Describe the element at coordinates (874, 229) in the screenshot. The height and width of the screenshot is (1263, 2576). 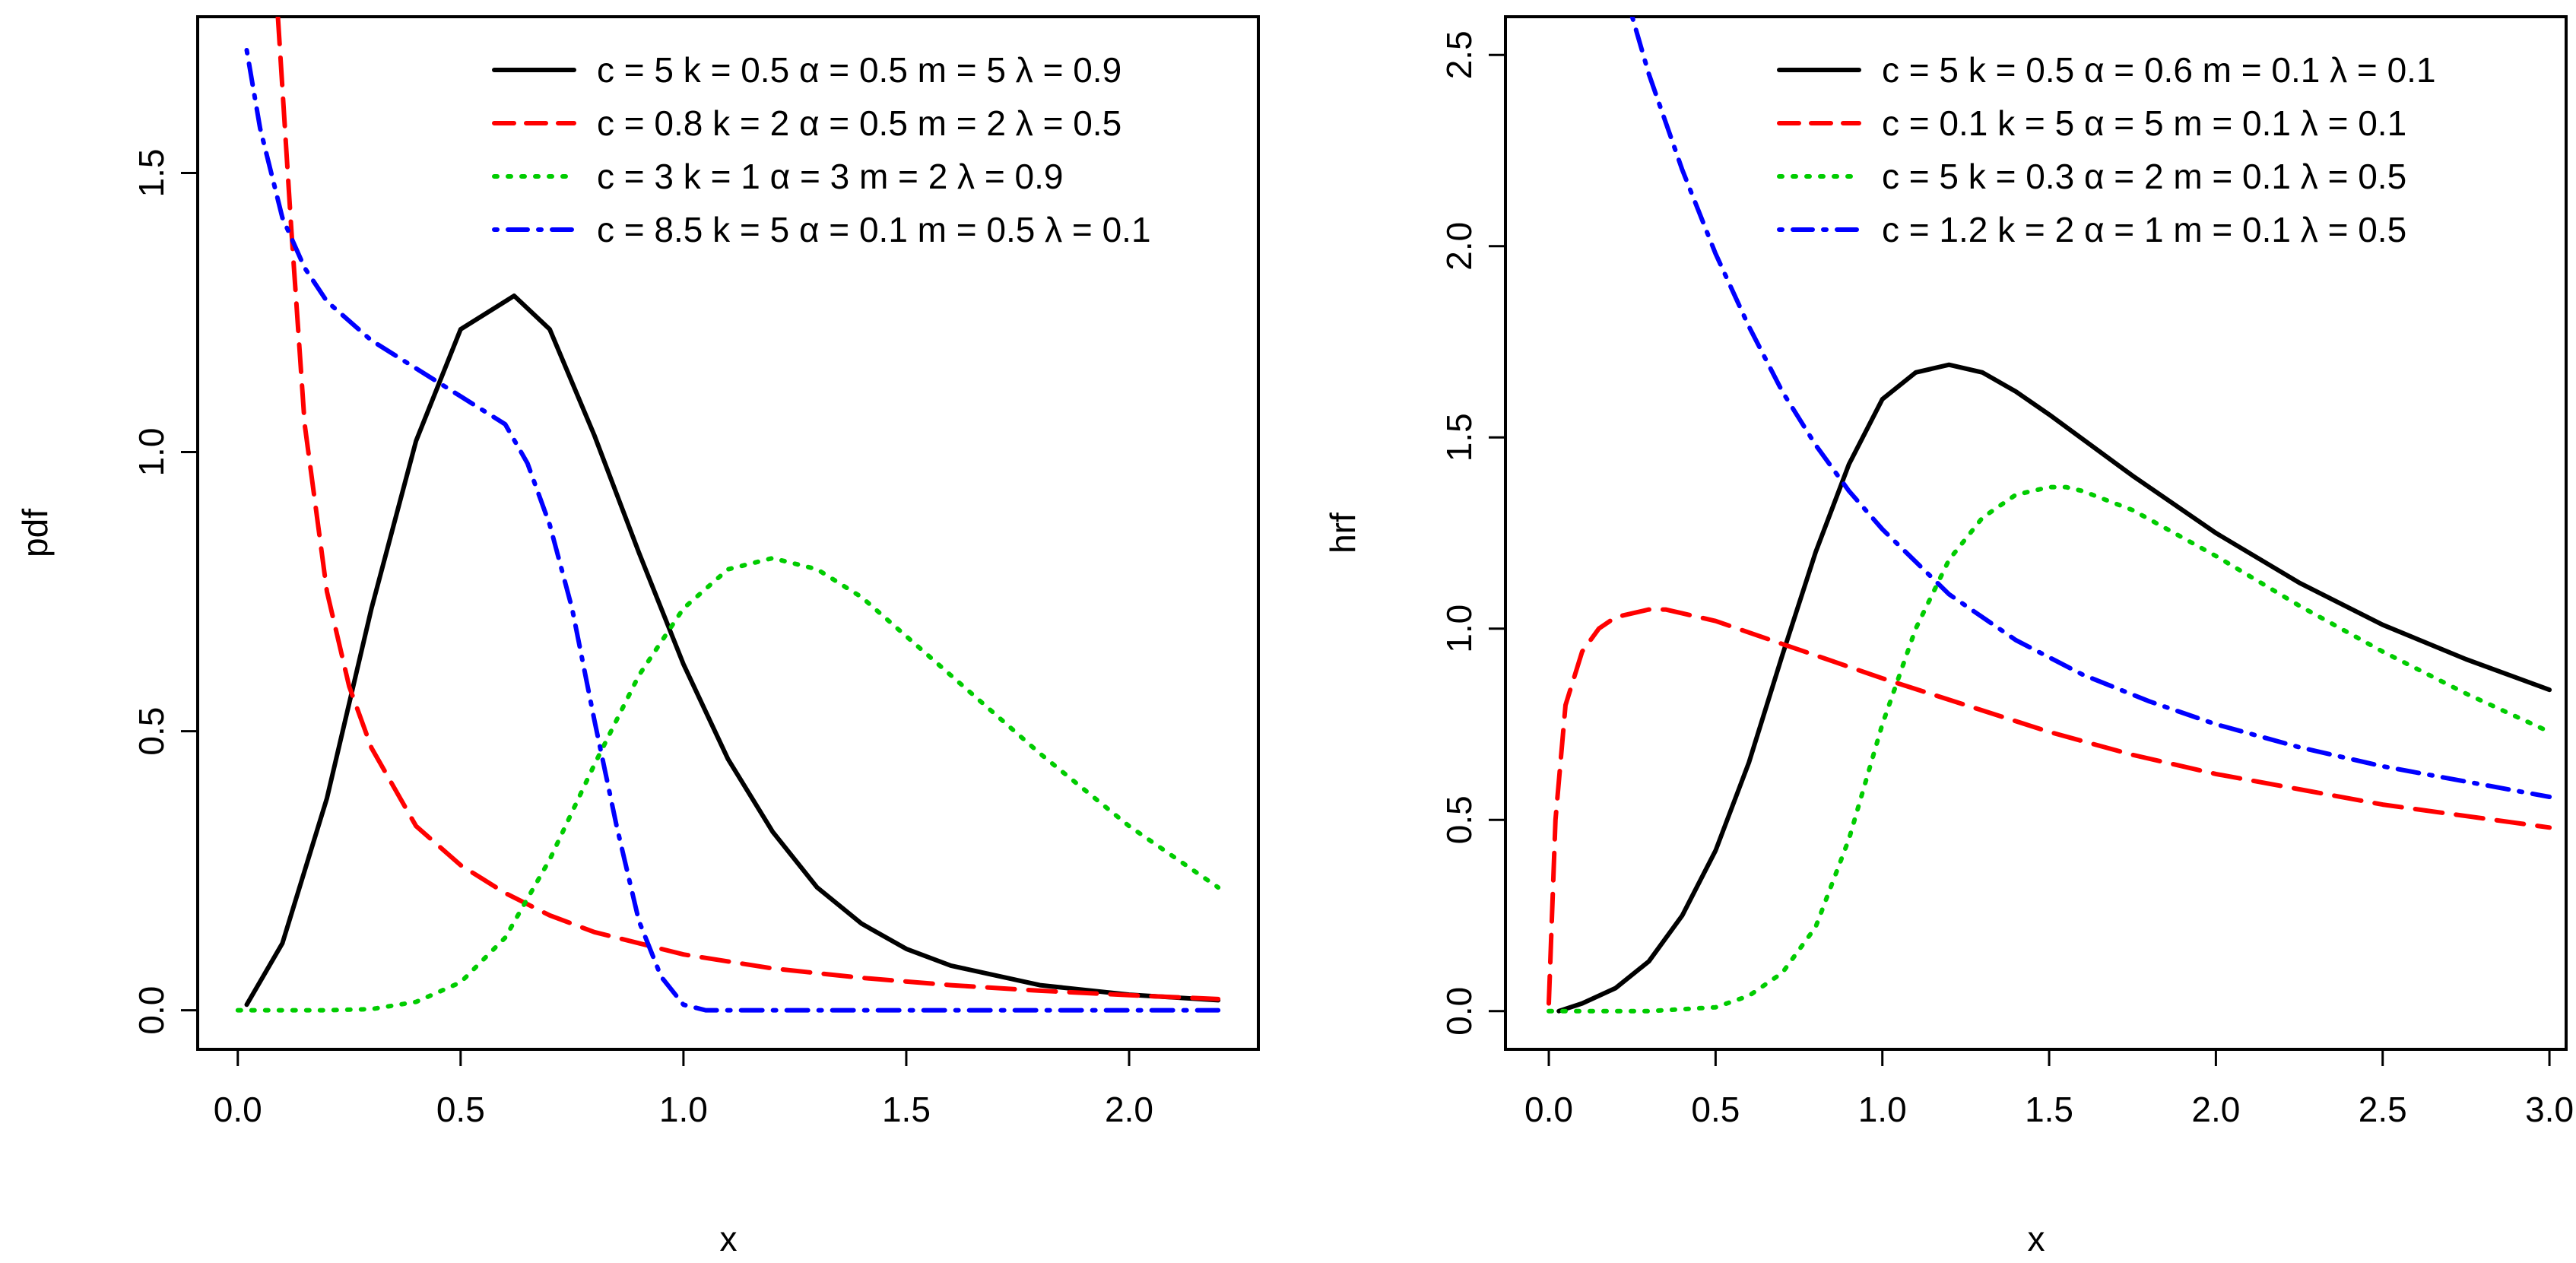
I see `pdf-legend-label-4: c = 8.5 k = 5 α = 0.1 m = 0.5 λ = 0.1` at that location.